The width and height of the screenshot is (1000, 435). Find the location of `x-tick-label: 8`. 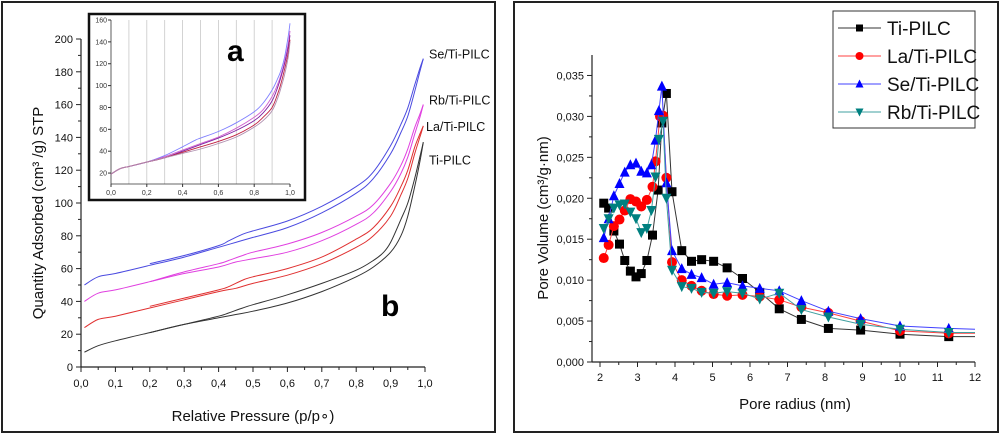

x-tick-label: 8 is located at coordinates (825, 378).